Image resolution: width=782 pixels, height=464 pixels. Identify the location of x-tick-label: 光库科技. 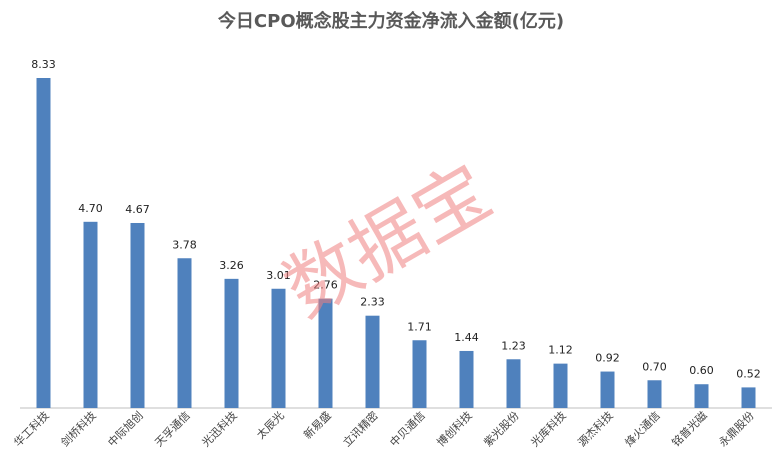
(548, 428).